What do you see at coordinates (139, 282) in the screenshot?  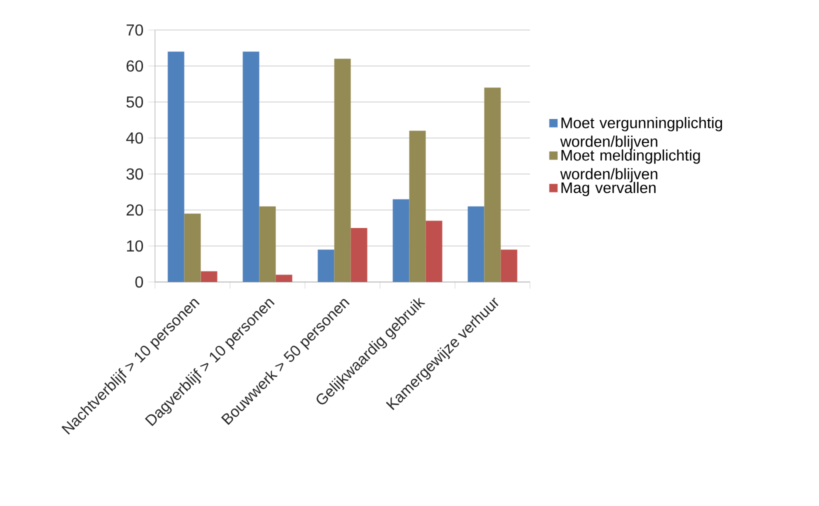 I see `y-tick-label: 0` at bounding box center [139, 282].